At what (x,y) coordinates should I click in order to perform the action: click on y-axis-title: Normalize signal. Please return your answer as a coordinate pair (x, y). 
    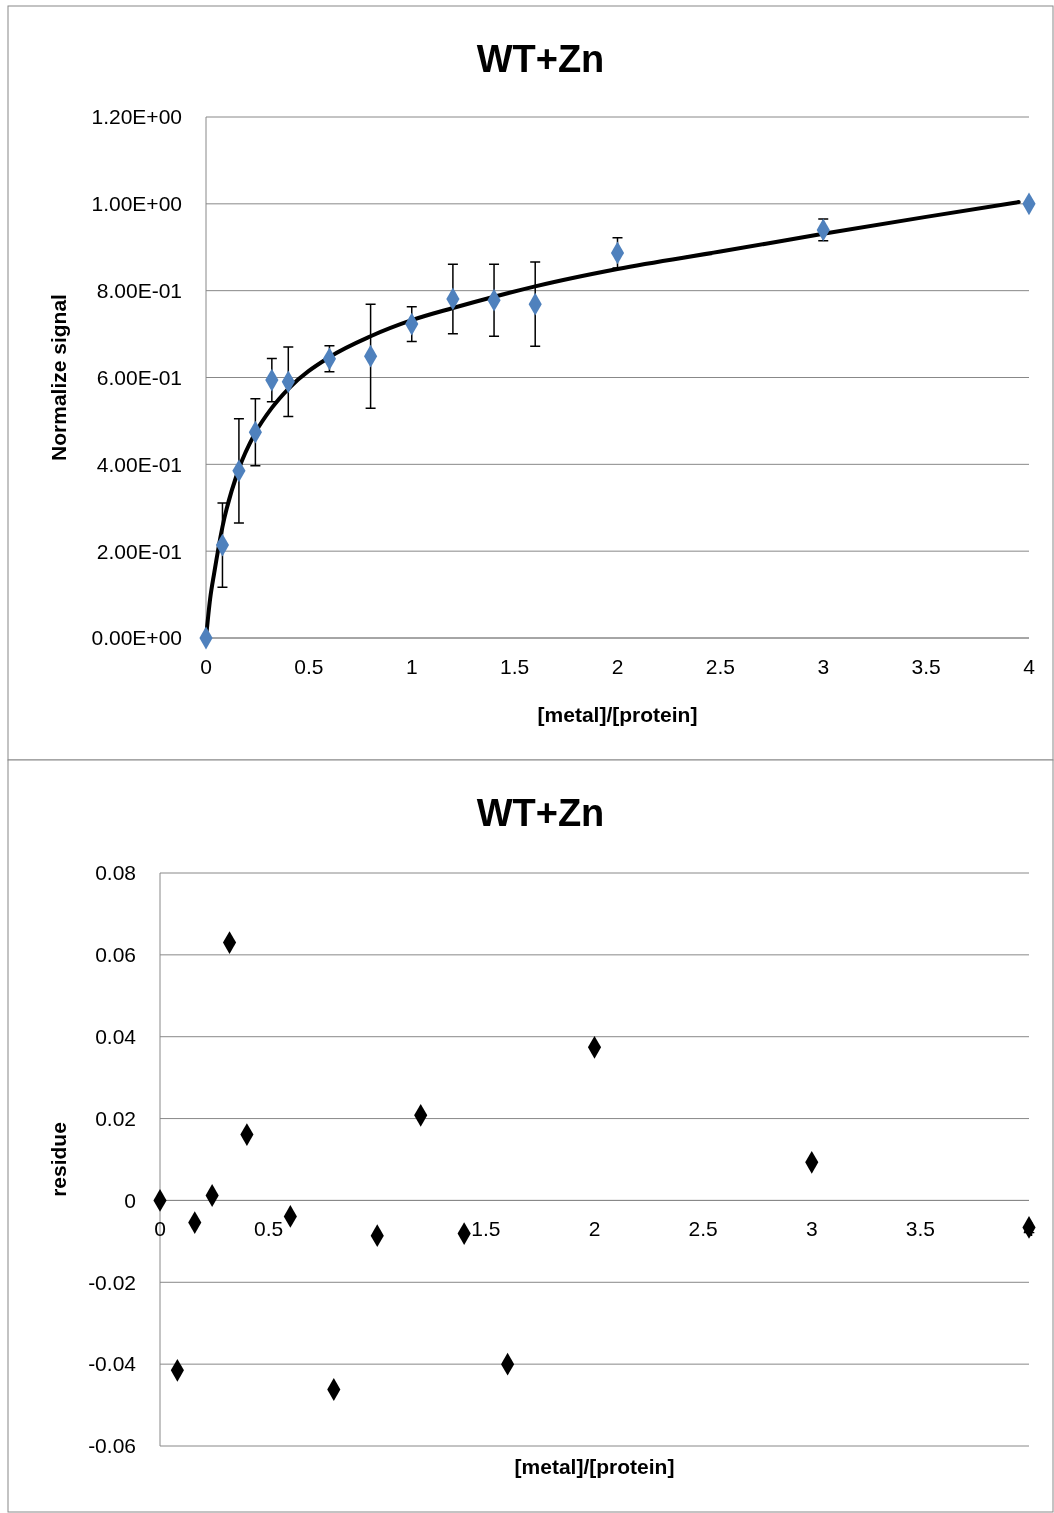
    Looking at the image, I should click on (58, 377).